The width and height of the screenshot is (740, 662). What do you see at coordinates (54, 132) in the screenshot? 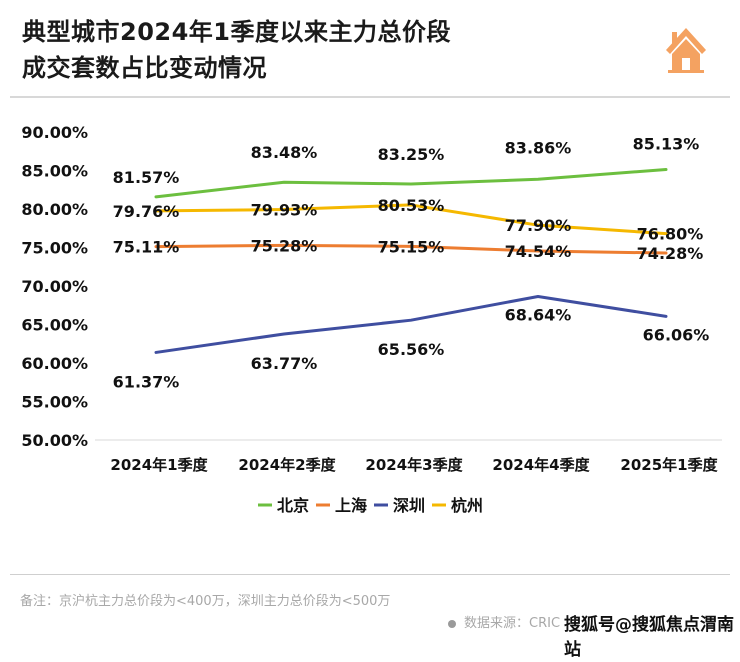
I see `y-tick-label: 90.00%` at bounding box center [54, 132].